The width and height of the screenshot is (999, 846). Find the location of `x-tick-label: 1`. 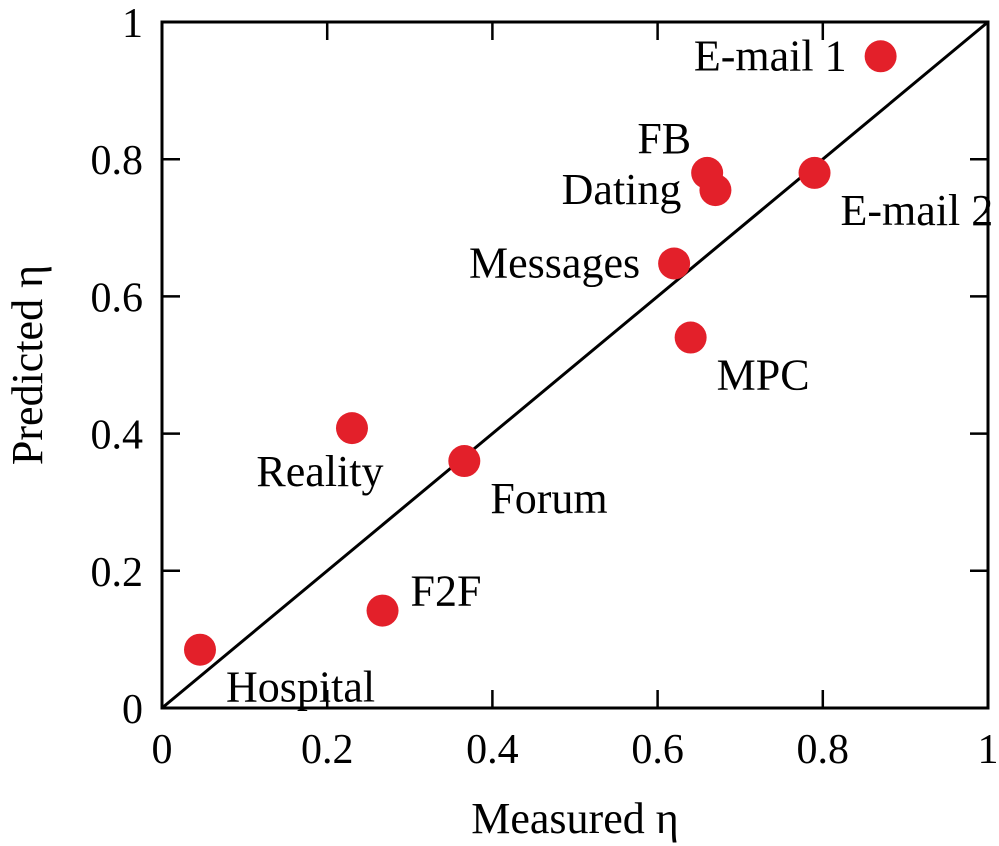

x-tick-label: 1 is located at coordinates (988, 750).